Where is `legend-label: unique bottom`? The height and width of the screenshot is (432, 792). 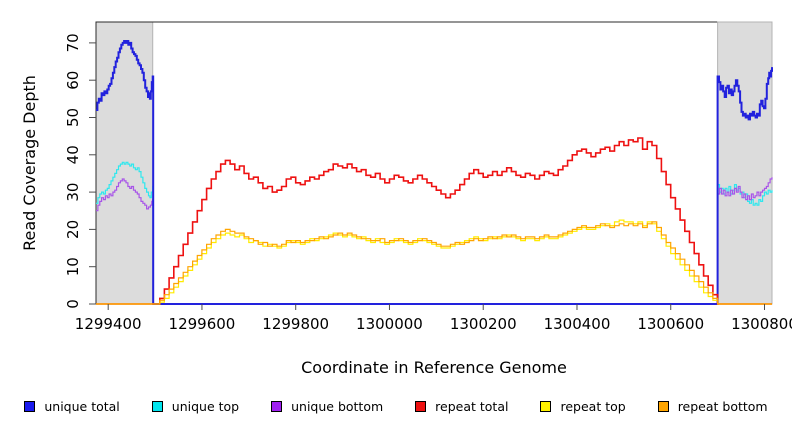
legend-label: unique bottom is located at coordinates (337, 406).